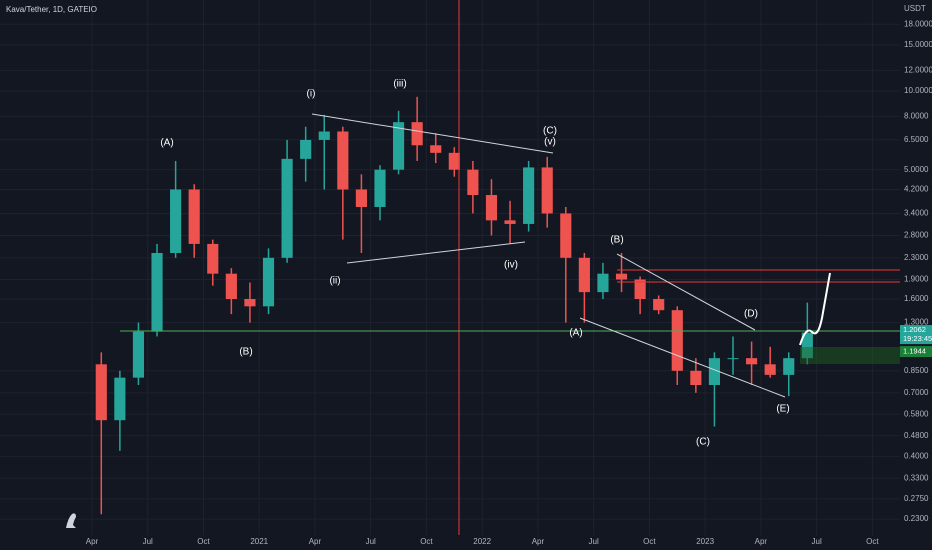 The height and width of the screenshot is (550, 932). Describe the element at coordinates (916, 477) in the screenshot. I see `y-tick-label: 0.3300` at that location.